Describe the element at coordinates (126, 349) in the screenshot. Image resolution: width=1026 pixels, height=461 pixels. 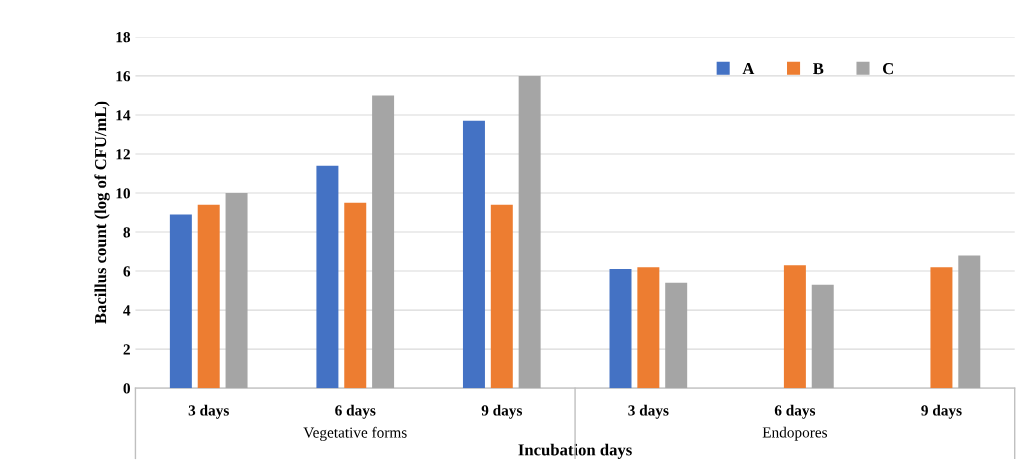
I see `y-tick-label: 2` at that location.